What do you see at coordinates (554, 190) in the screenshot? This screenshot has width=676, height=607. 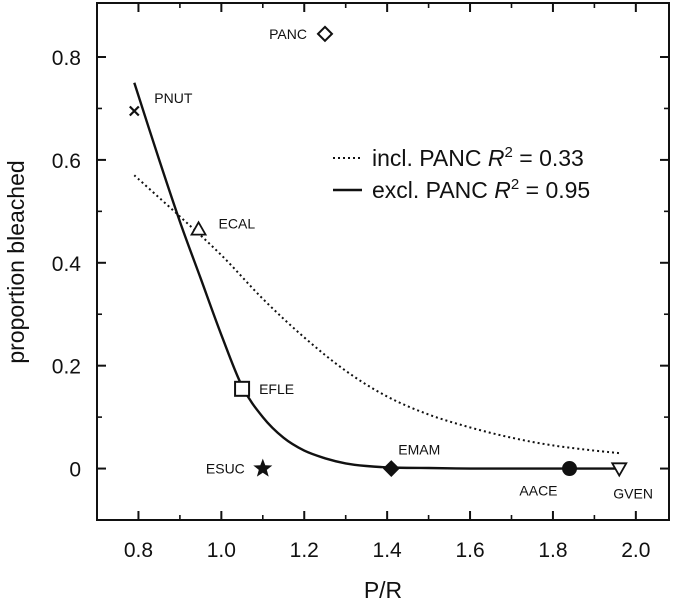 I see `legend-r2-value: = 0.95` at bounding box center [554, 190].